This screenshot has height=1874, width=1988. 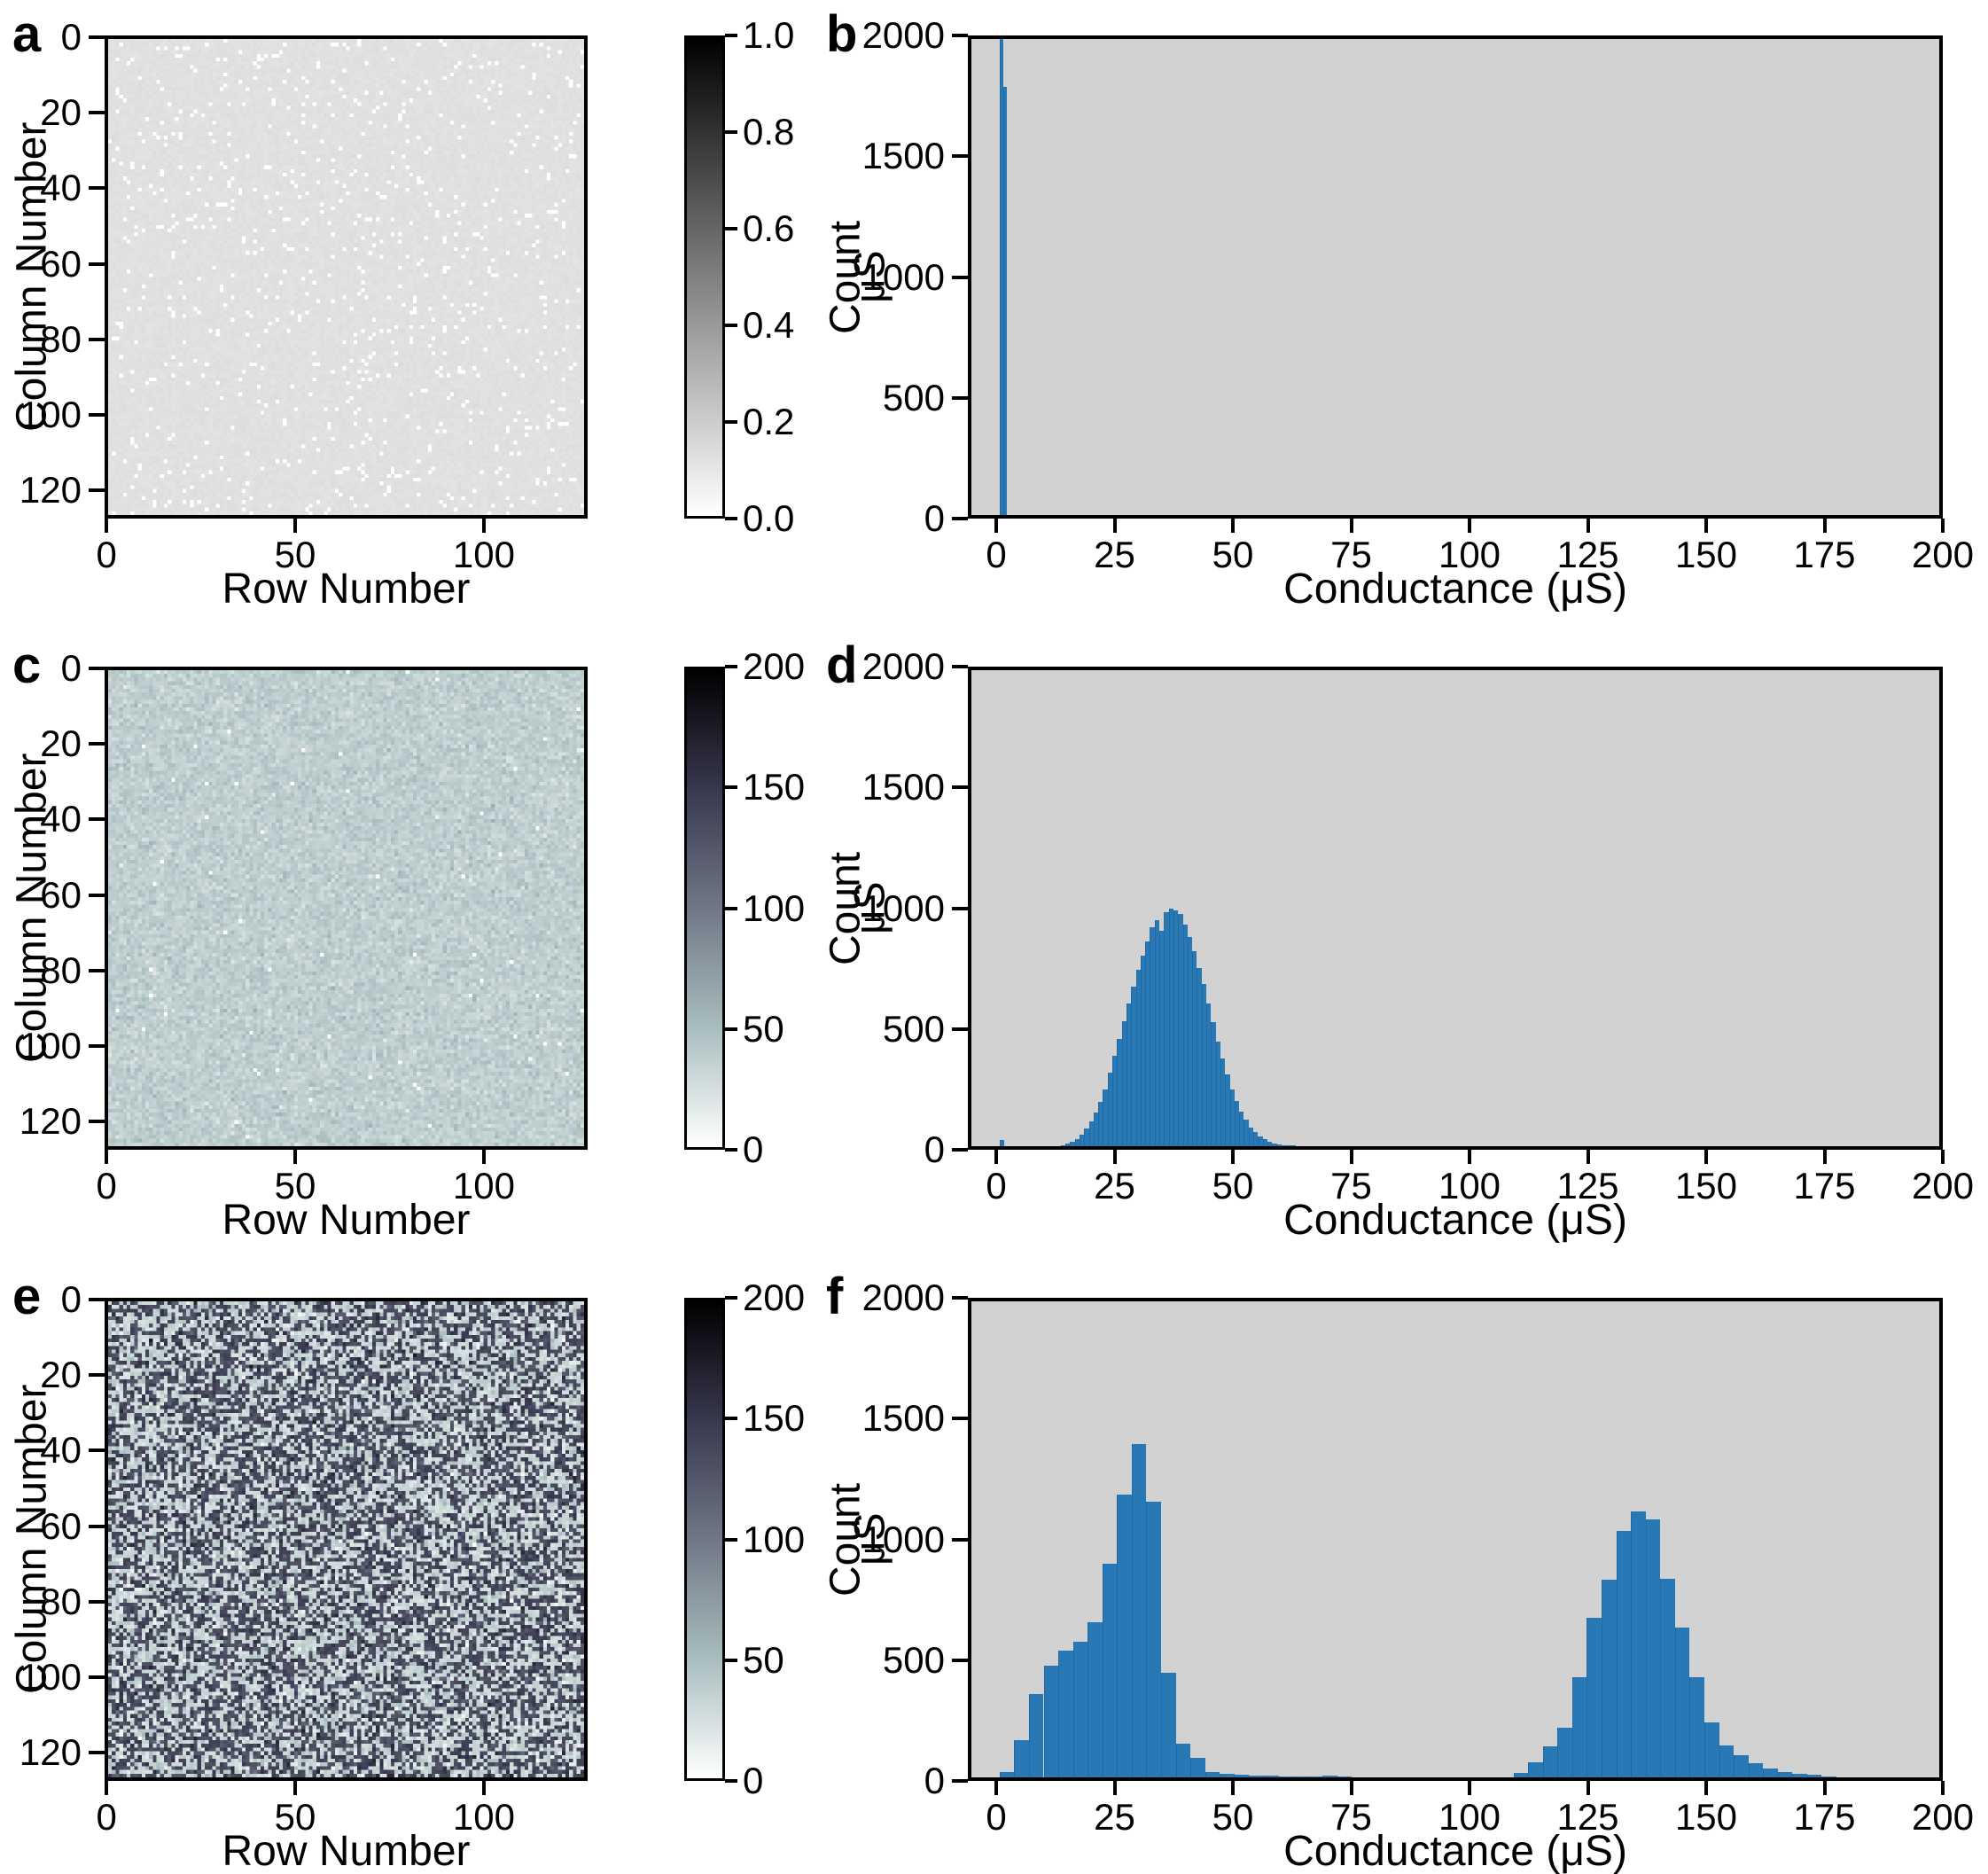 I want to click on panel-letter-e: e, so click(x=27, y=1297).